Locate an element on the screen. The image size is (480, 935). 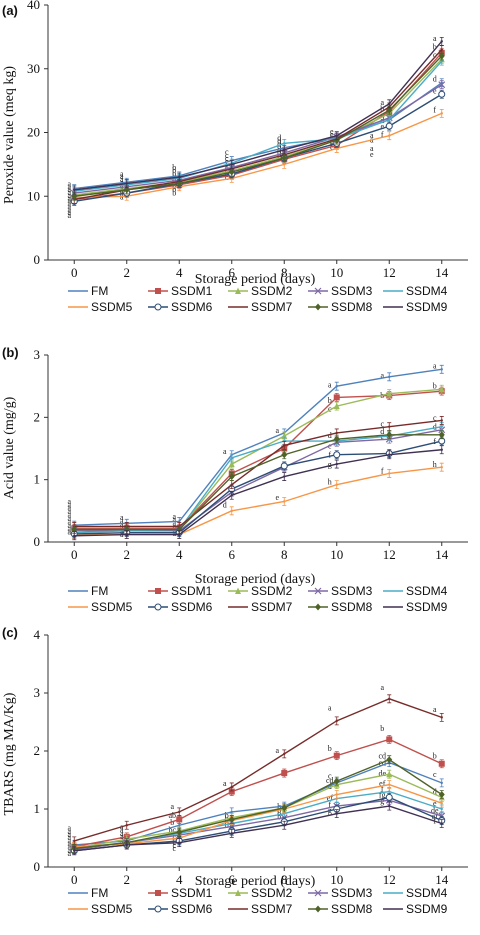
series-ssdm9 is located at coordinates (258, 828).